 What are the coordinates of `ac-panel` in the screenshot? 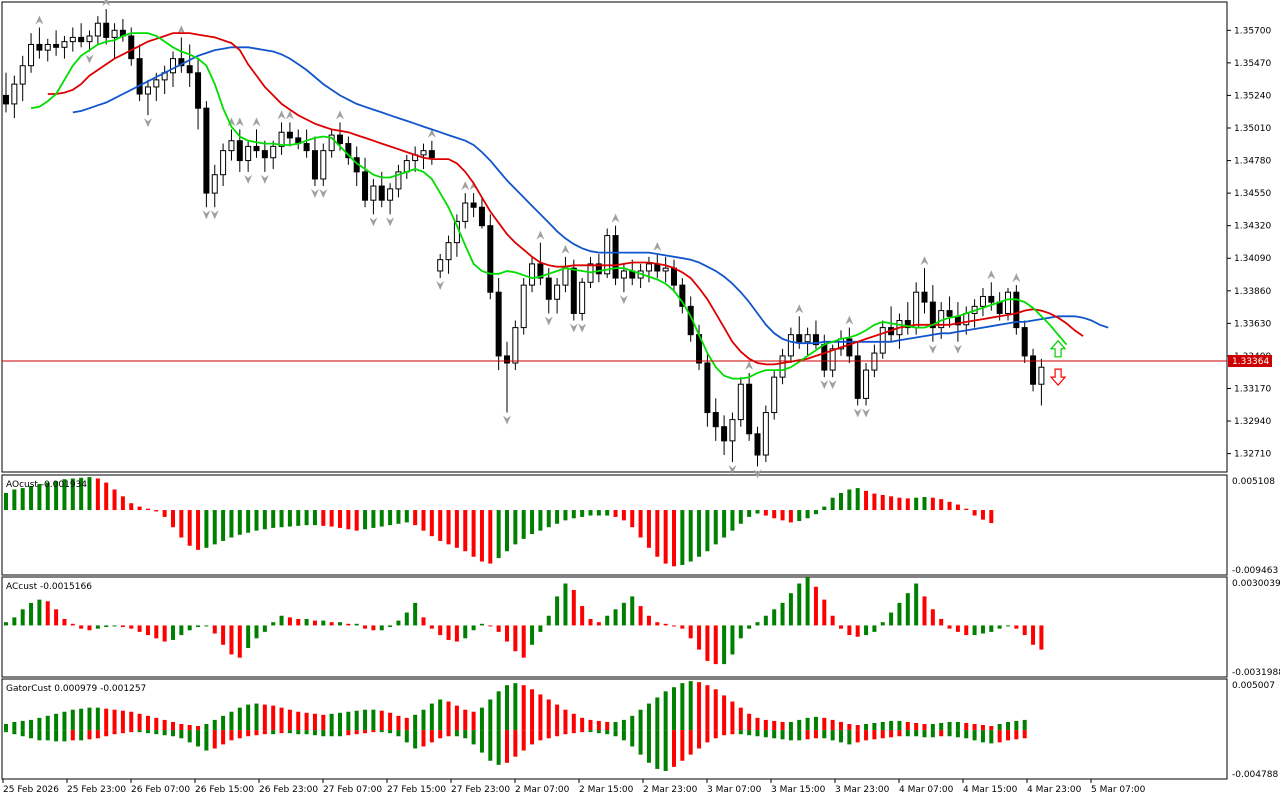 It's located at (614, 627).